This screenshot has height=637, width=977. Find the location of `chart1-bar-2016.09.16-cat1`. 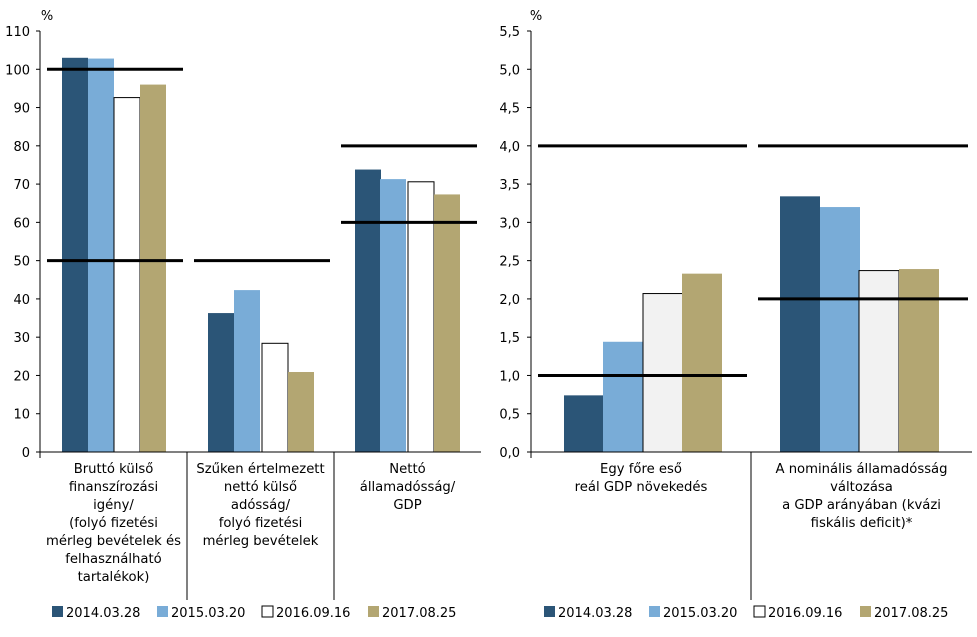

chart1-bar-2016.09.16-cat1 is located at coordinates (127, 275).